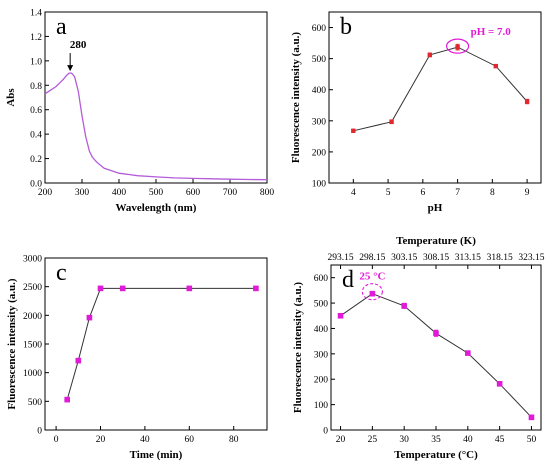 The image size is (550, 473). I want to click on panel-a-y-tick-label: 0.6, so click(36, 111).